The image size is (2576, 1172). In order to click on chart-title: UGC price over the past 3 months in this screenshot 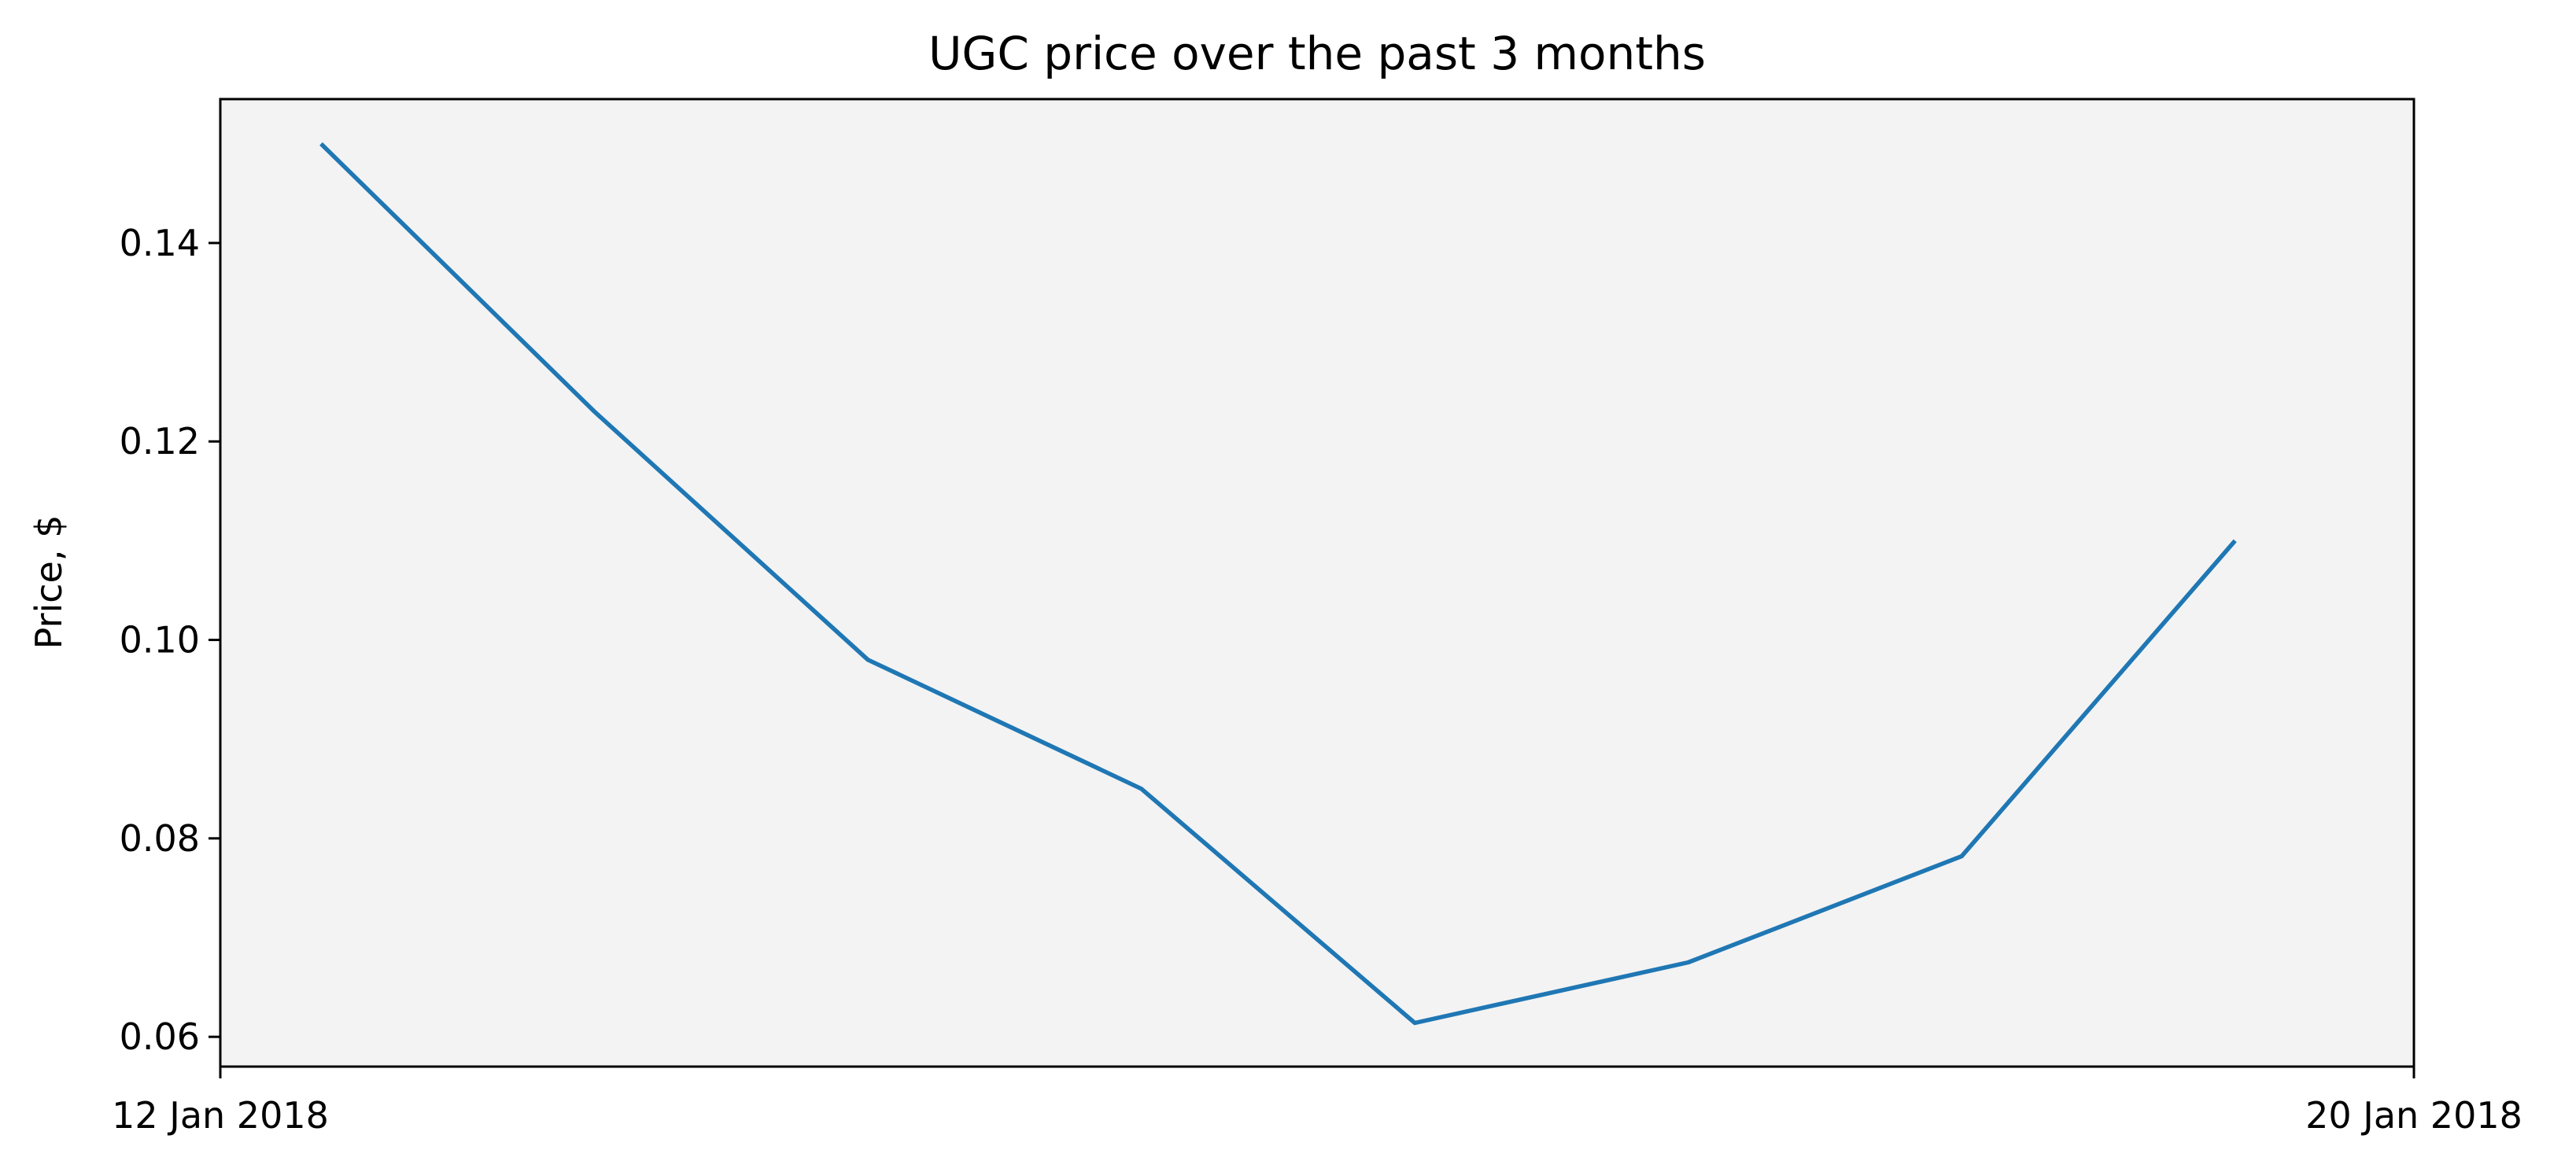, I will do `click(1317, 53)`.